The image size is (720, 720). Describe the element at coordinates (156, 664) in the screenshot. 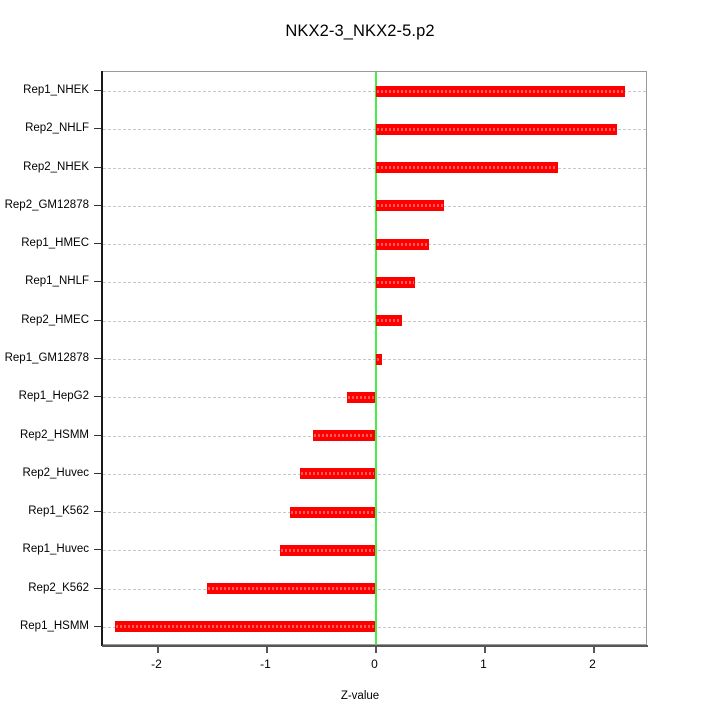

I see `x-tick-label: -2` at that location.